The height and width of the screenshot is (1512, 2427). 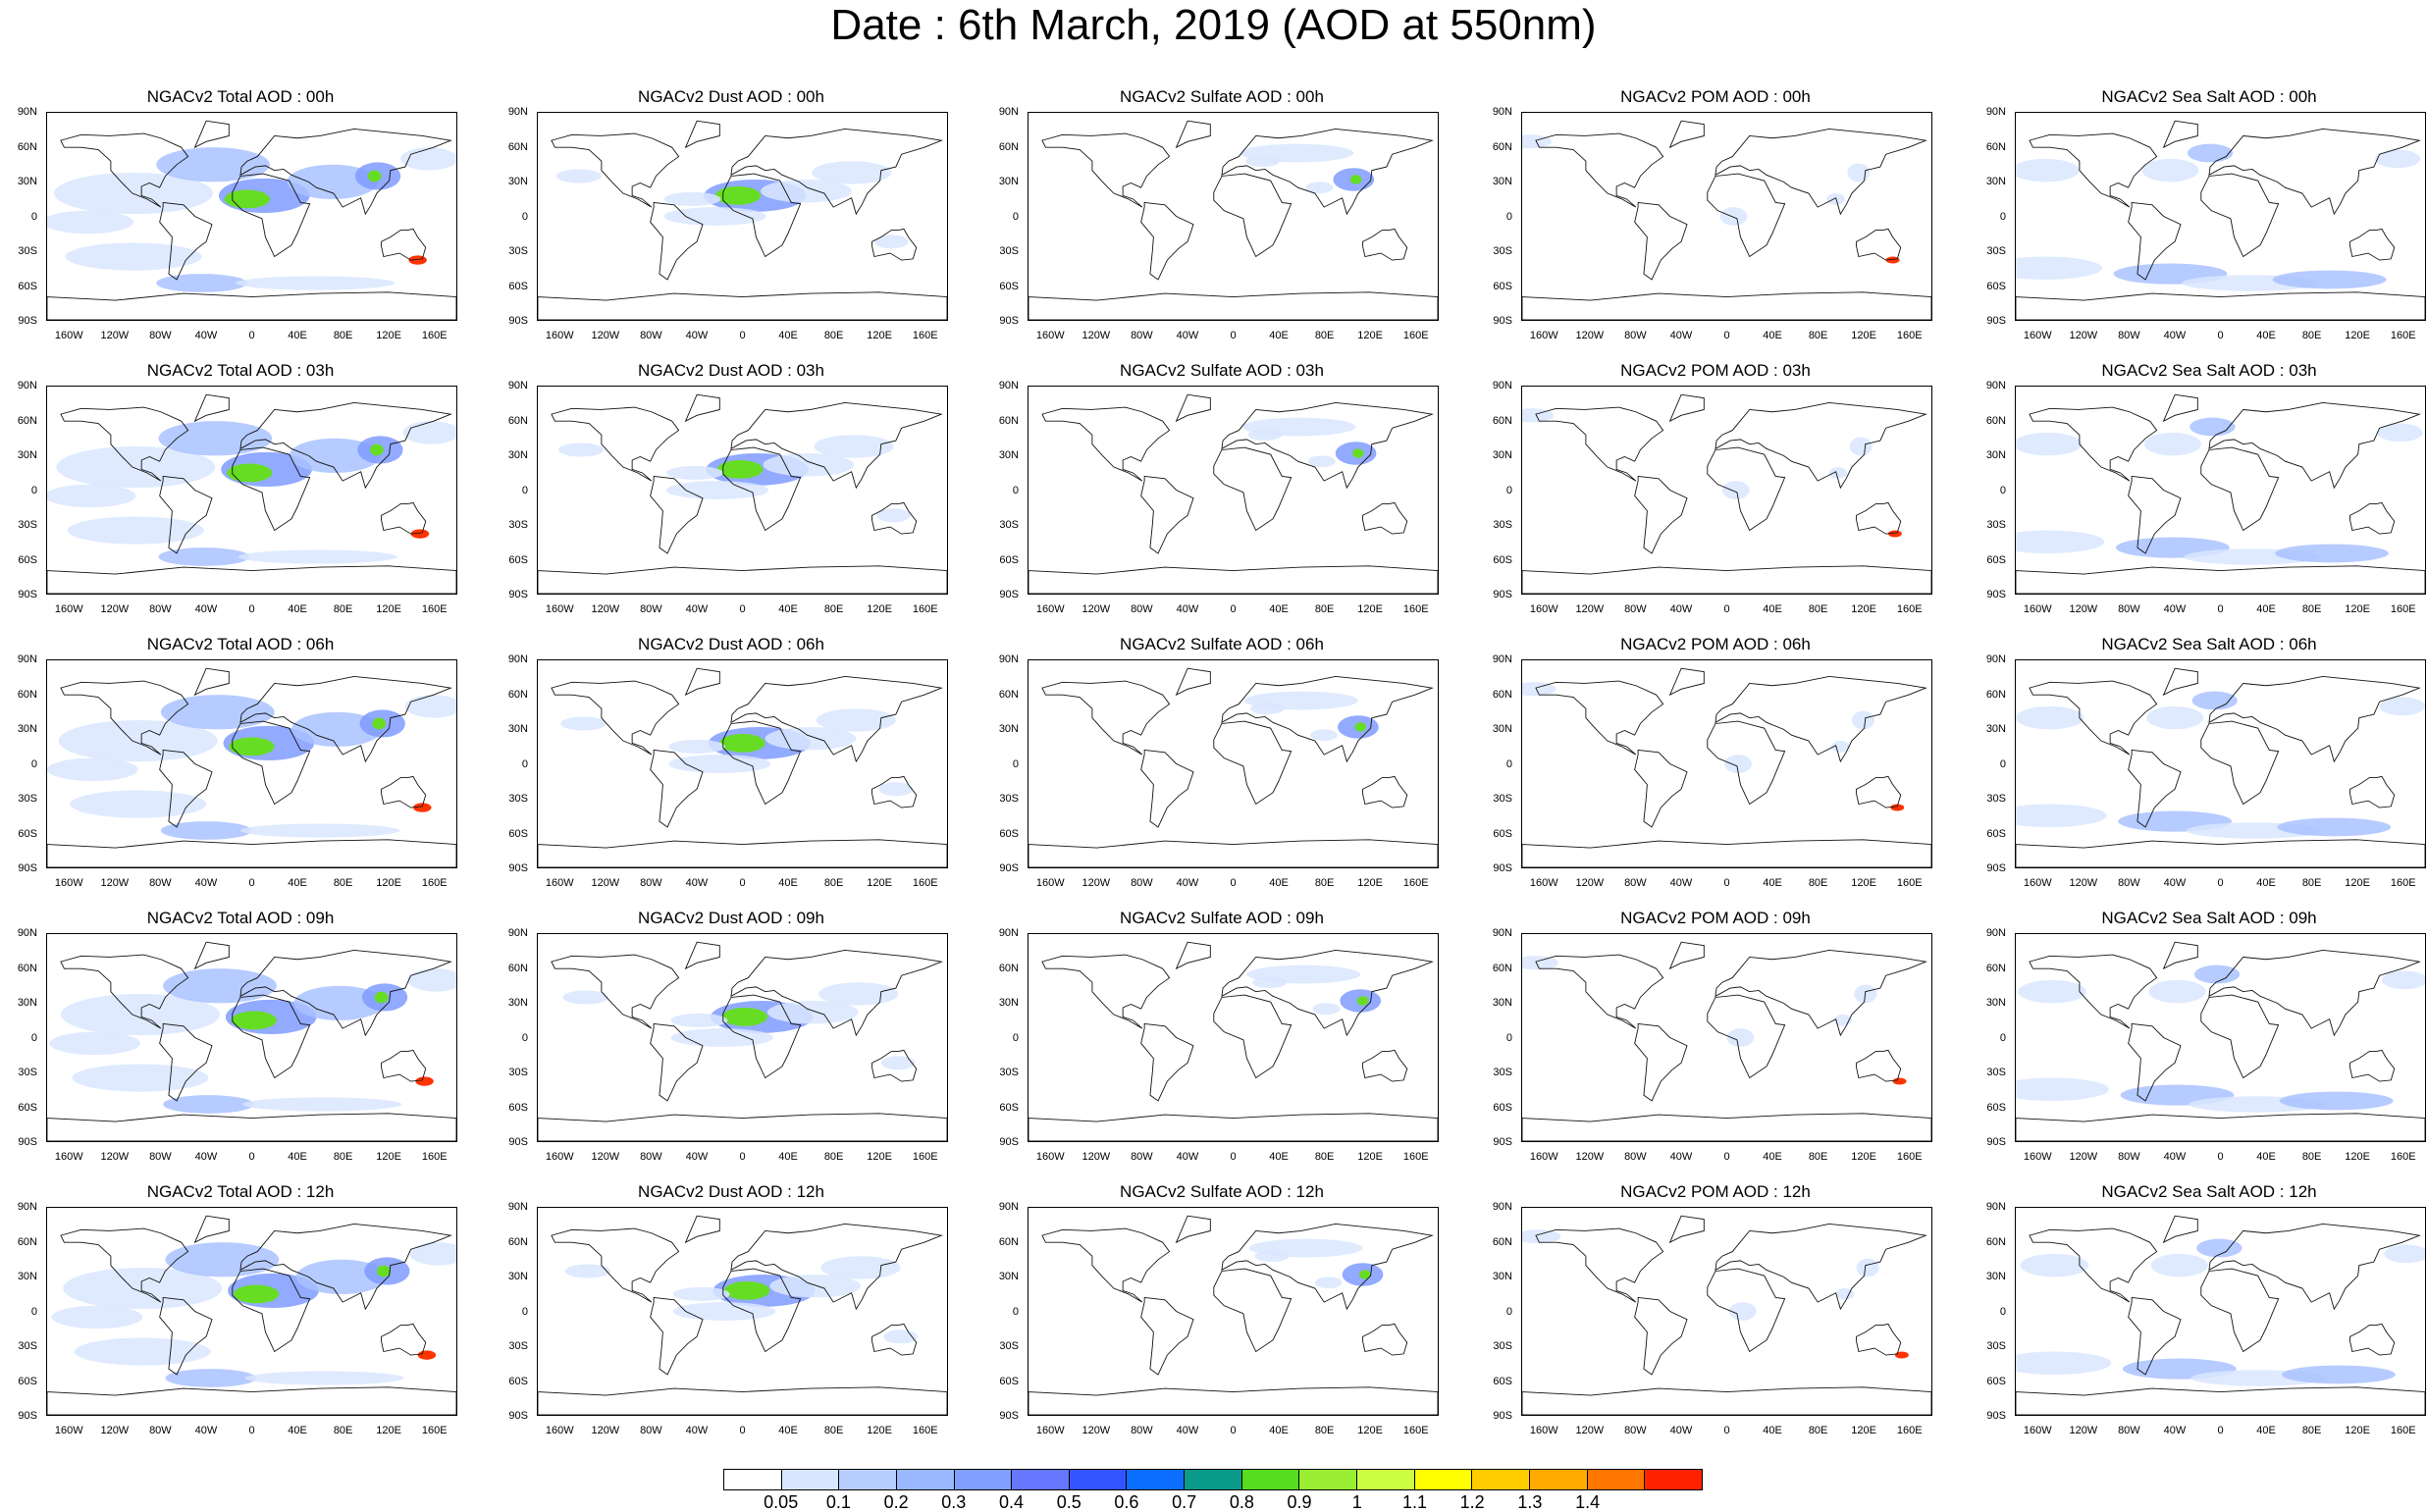 I want to click on panel-title: NGACv2 Sulfate AOD : 00h, so click(x=1222, y=96).